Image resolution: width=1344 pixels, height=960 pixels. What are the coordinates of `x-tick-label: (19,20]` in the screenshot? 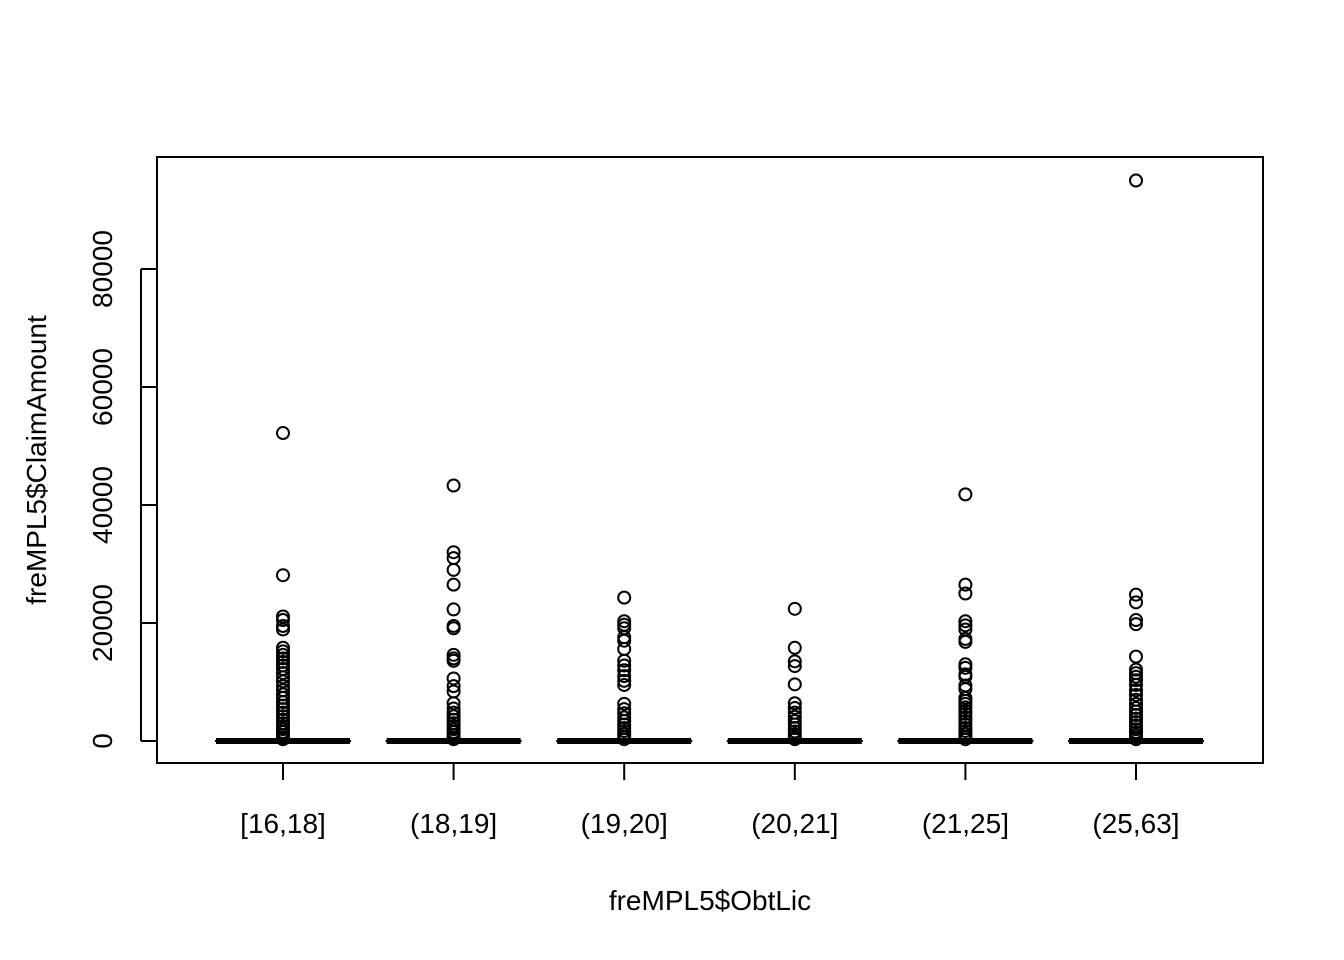 It's located at (624, 823).